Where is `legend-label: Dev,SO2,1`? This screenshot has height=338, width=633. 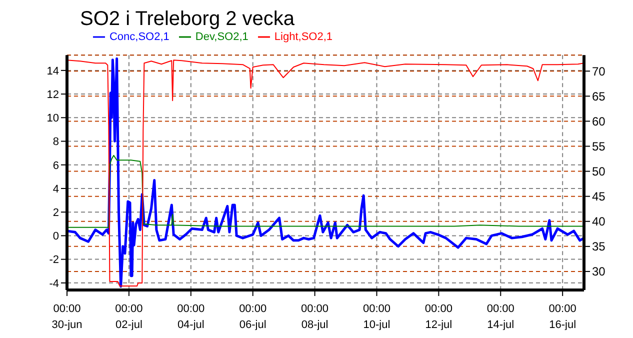
legend-label: Dev,SO2,1 is located at coordinates (221, 37).